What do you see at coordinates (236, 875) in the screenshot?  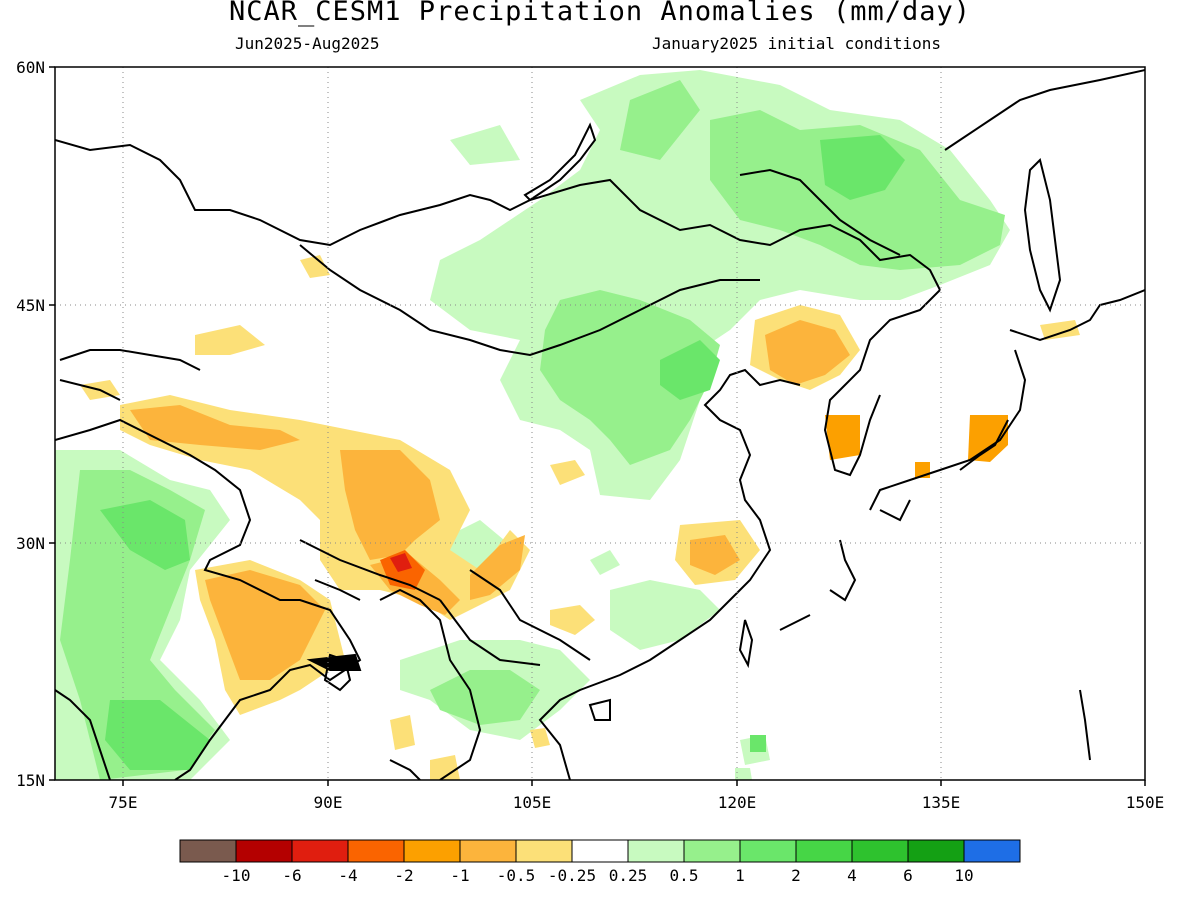 I see `colorbar-label: -10` at bounding box center [236, 875].